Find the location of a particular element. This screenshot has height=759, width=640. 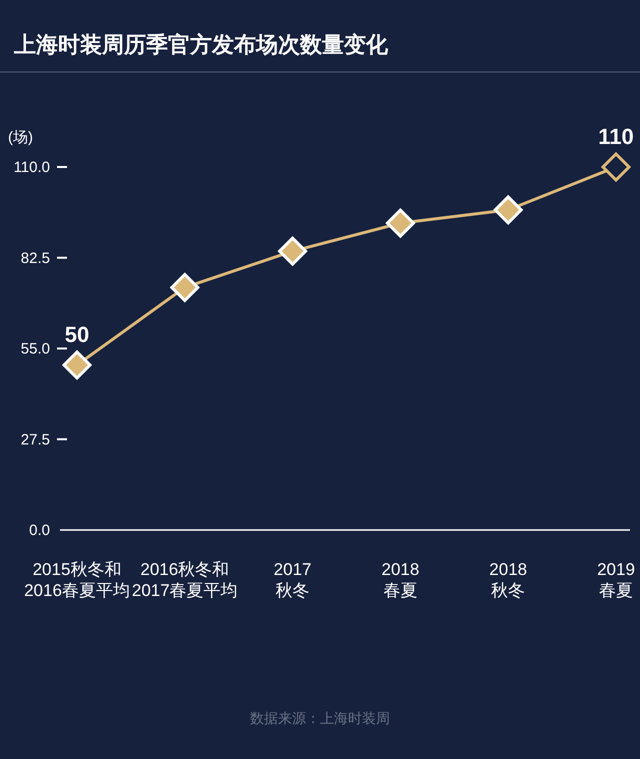

y-tick-label: 82.5 is located at coordinates (35, 258).